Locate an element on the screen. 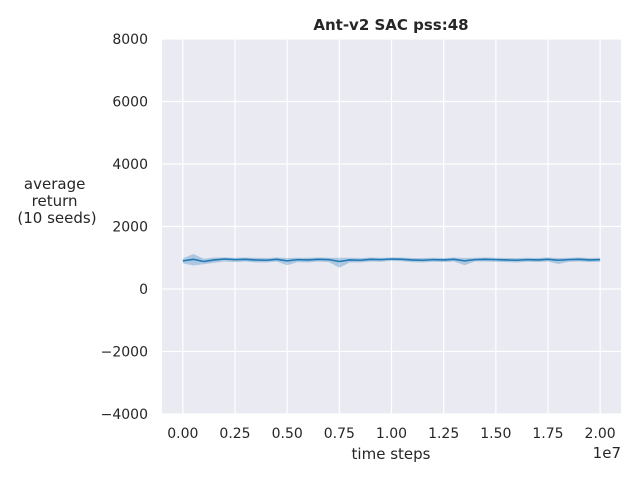 The height and width of the screenshot is (480, 640). x-tick-label: 1.75 is located at coordinates (547, 434).